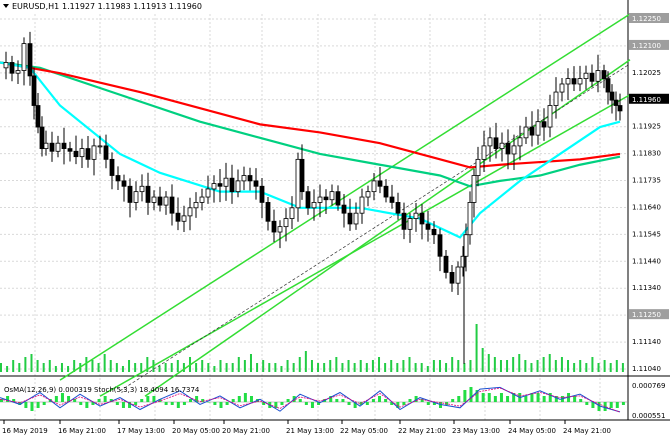  What do you see at coordinates (141, 431) in the screenshot?
I see `time-axis-label: 17 May 13:00` at bounding box center [141, 431].